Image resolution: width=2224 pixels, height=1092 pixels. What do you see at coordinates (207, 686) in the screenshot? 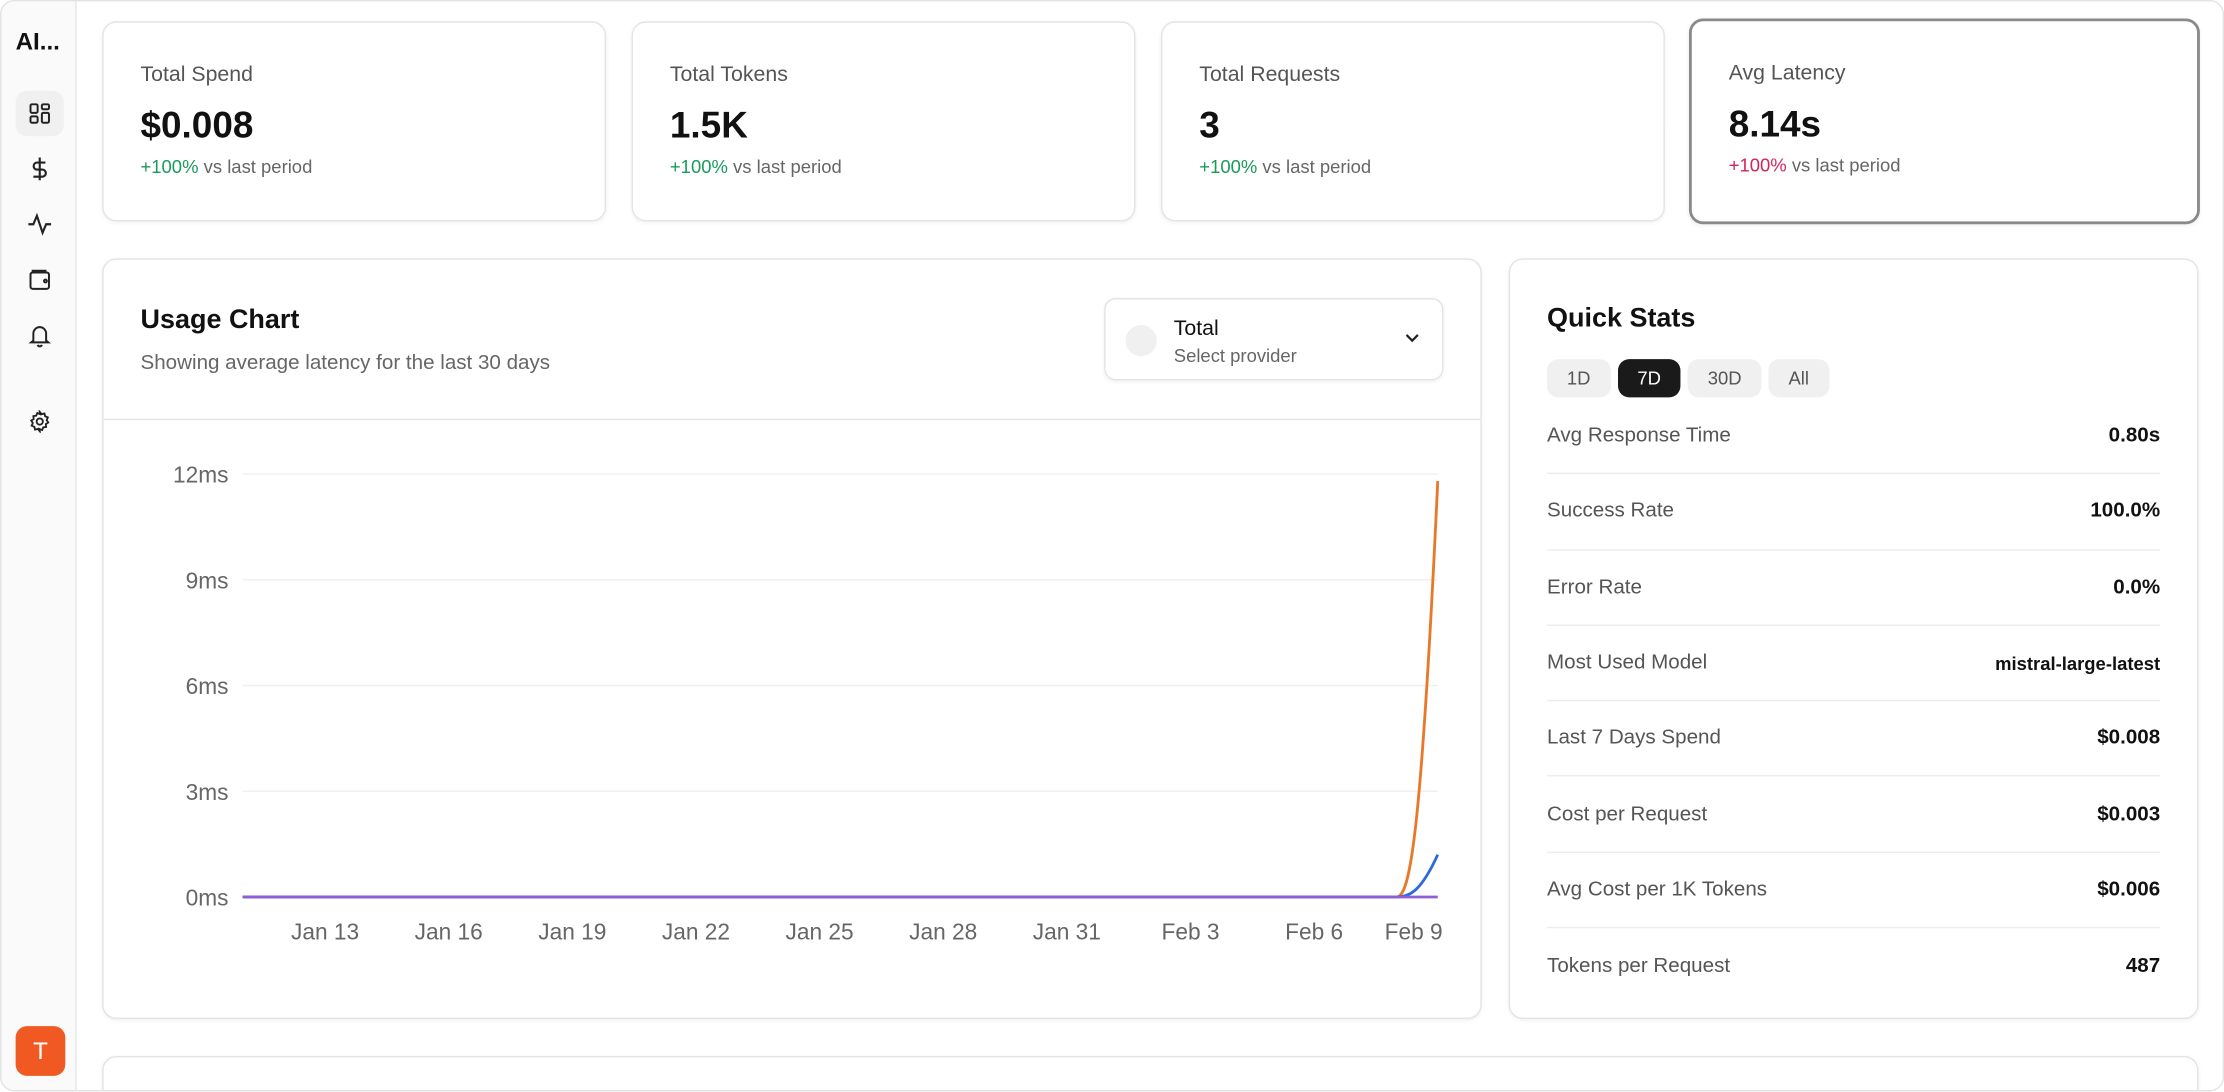
I see `y-tick-label: 6ms` at bounding box center [207, 686].